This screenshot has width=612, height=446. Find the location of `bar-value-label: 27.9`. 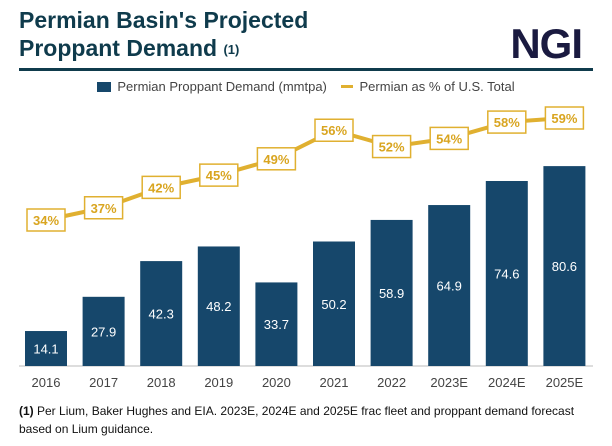

bar-value-label: 27.9 is located at coordinates (103, 331).